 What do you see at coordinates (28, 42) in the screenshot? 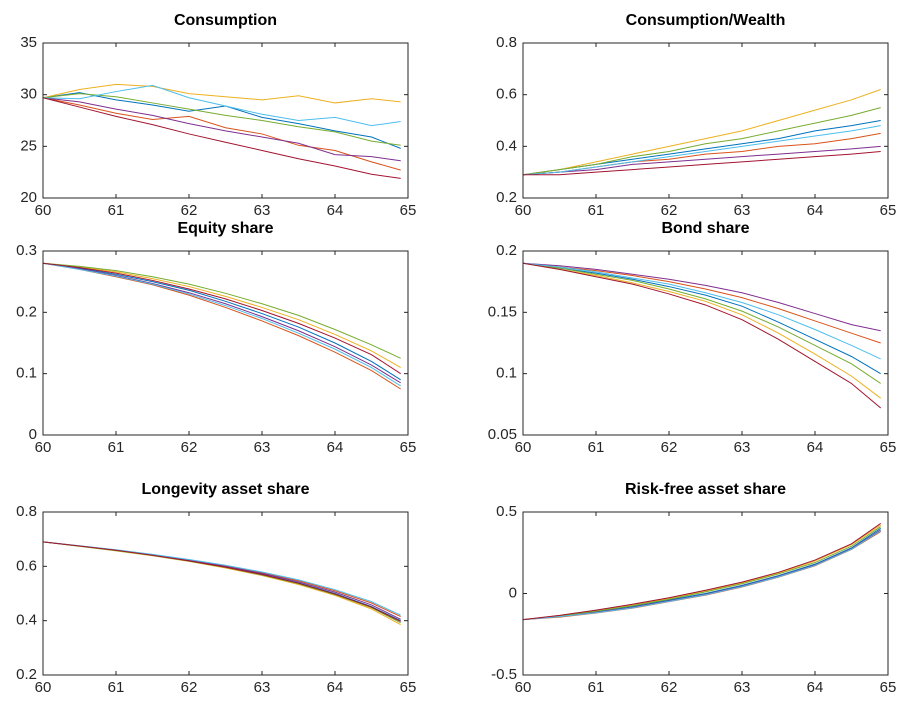
I see `y-tick-label: 35` at bounding box center [28, 42].